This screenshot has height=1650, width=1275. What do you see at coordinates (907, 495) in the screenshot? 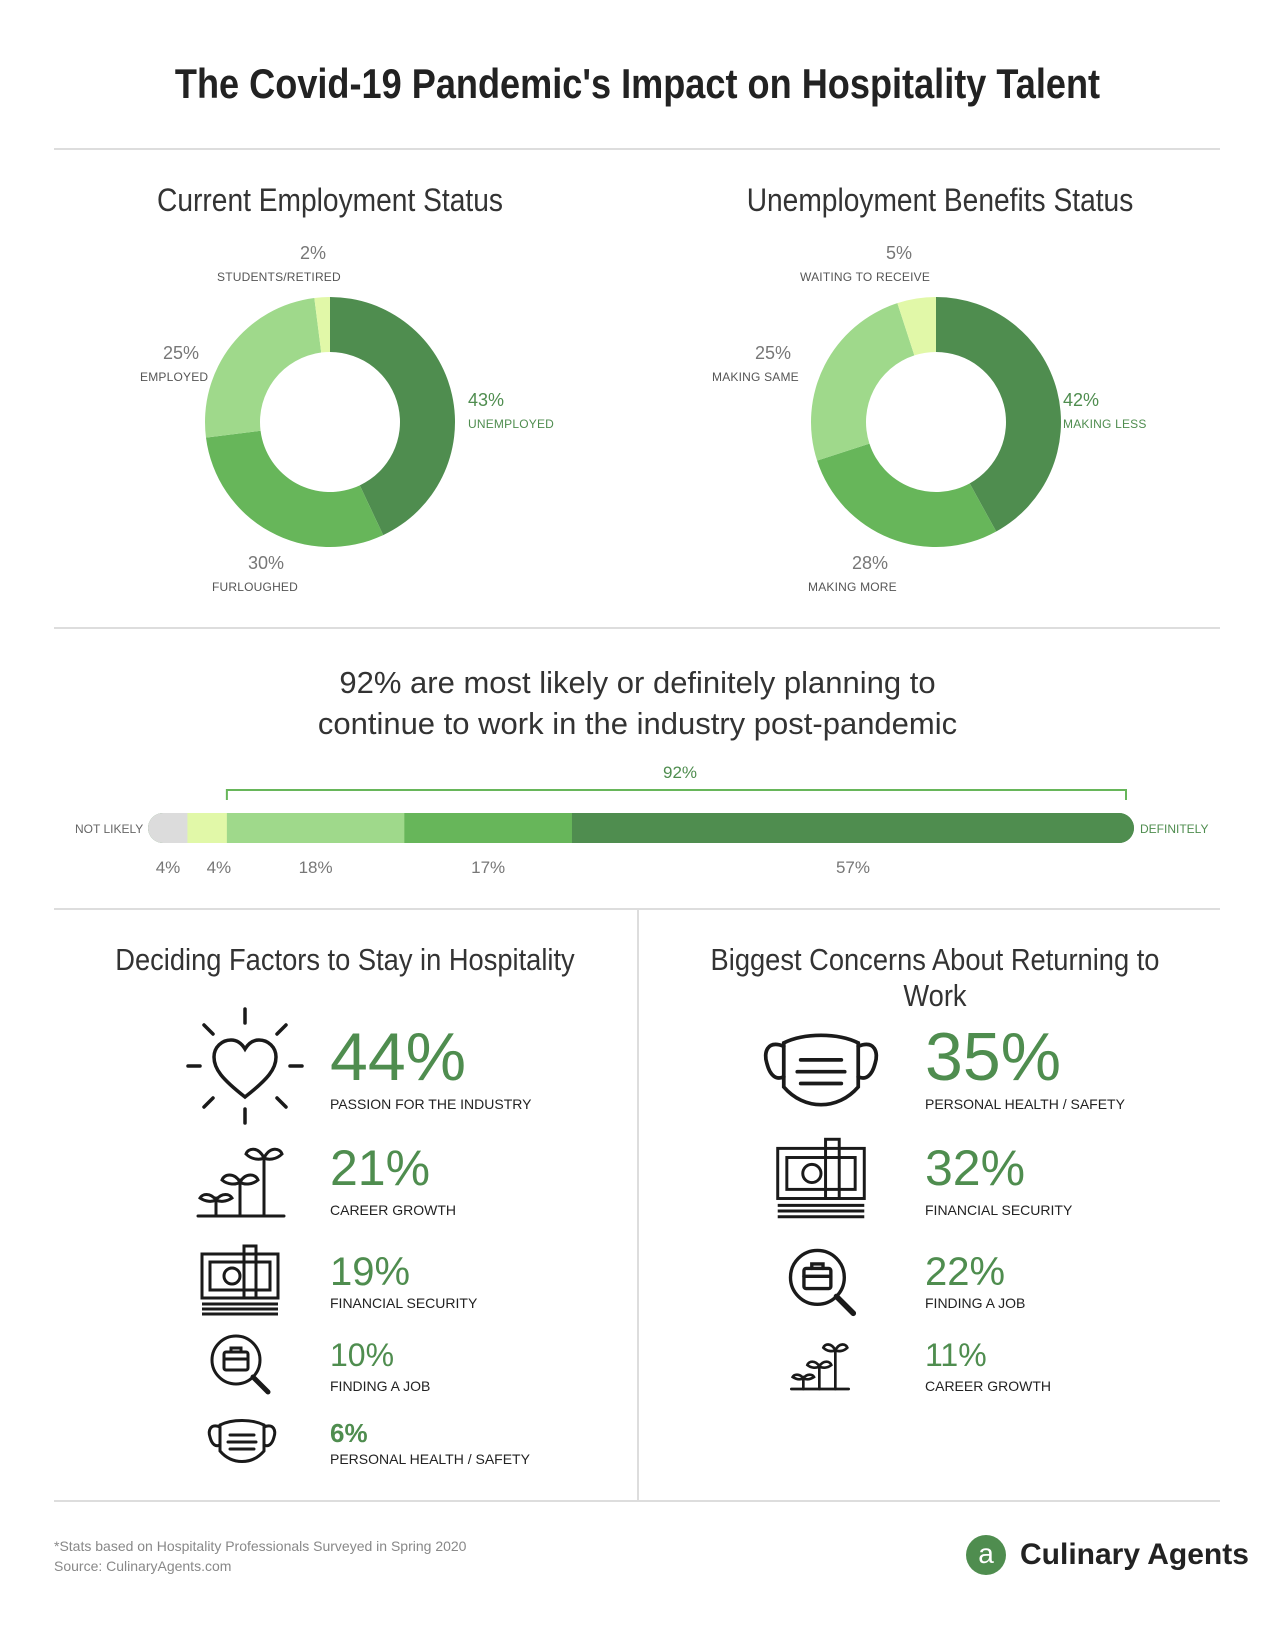
I see `benefits-slice-making-more` at bounding box center [907, 495].